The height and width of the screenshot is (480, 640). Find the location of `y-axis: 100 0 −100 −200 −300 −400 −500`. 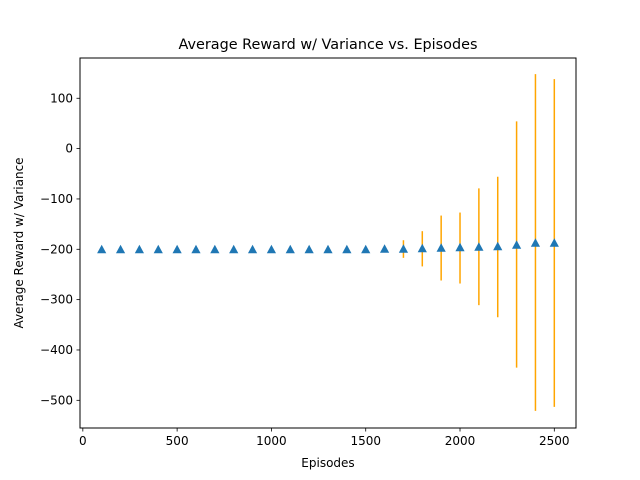

y-axis: 100 0 −100 −200 −300 −400 −500 is located at coordinates (60, 249).